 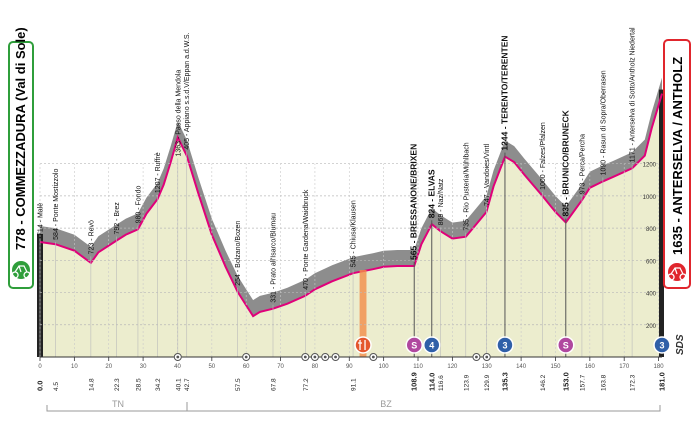 I want to click on km-label: 108.9, so click(x=414, y=381).